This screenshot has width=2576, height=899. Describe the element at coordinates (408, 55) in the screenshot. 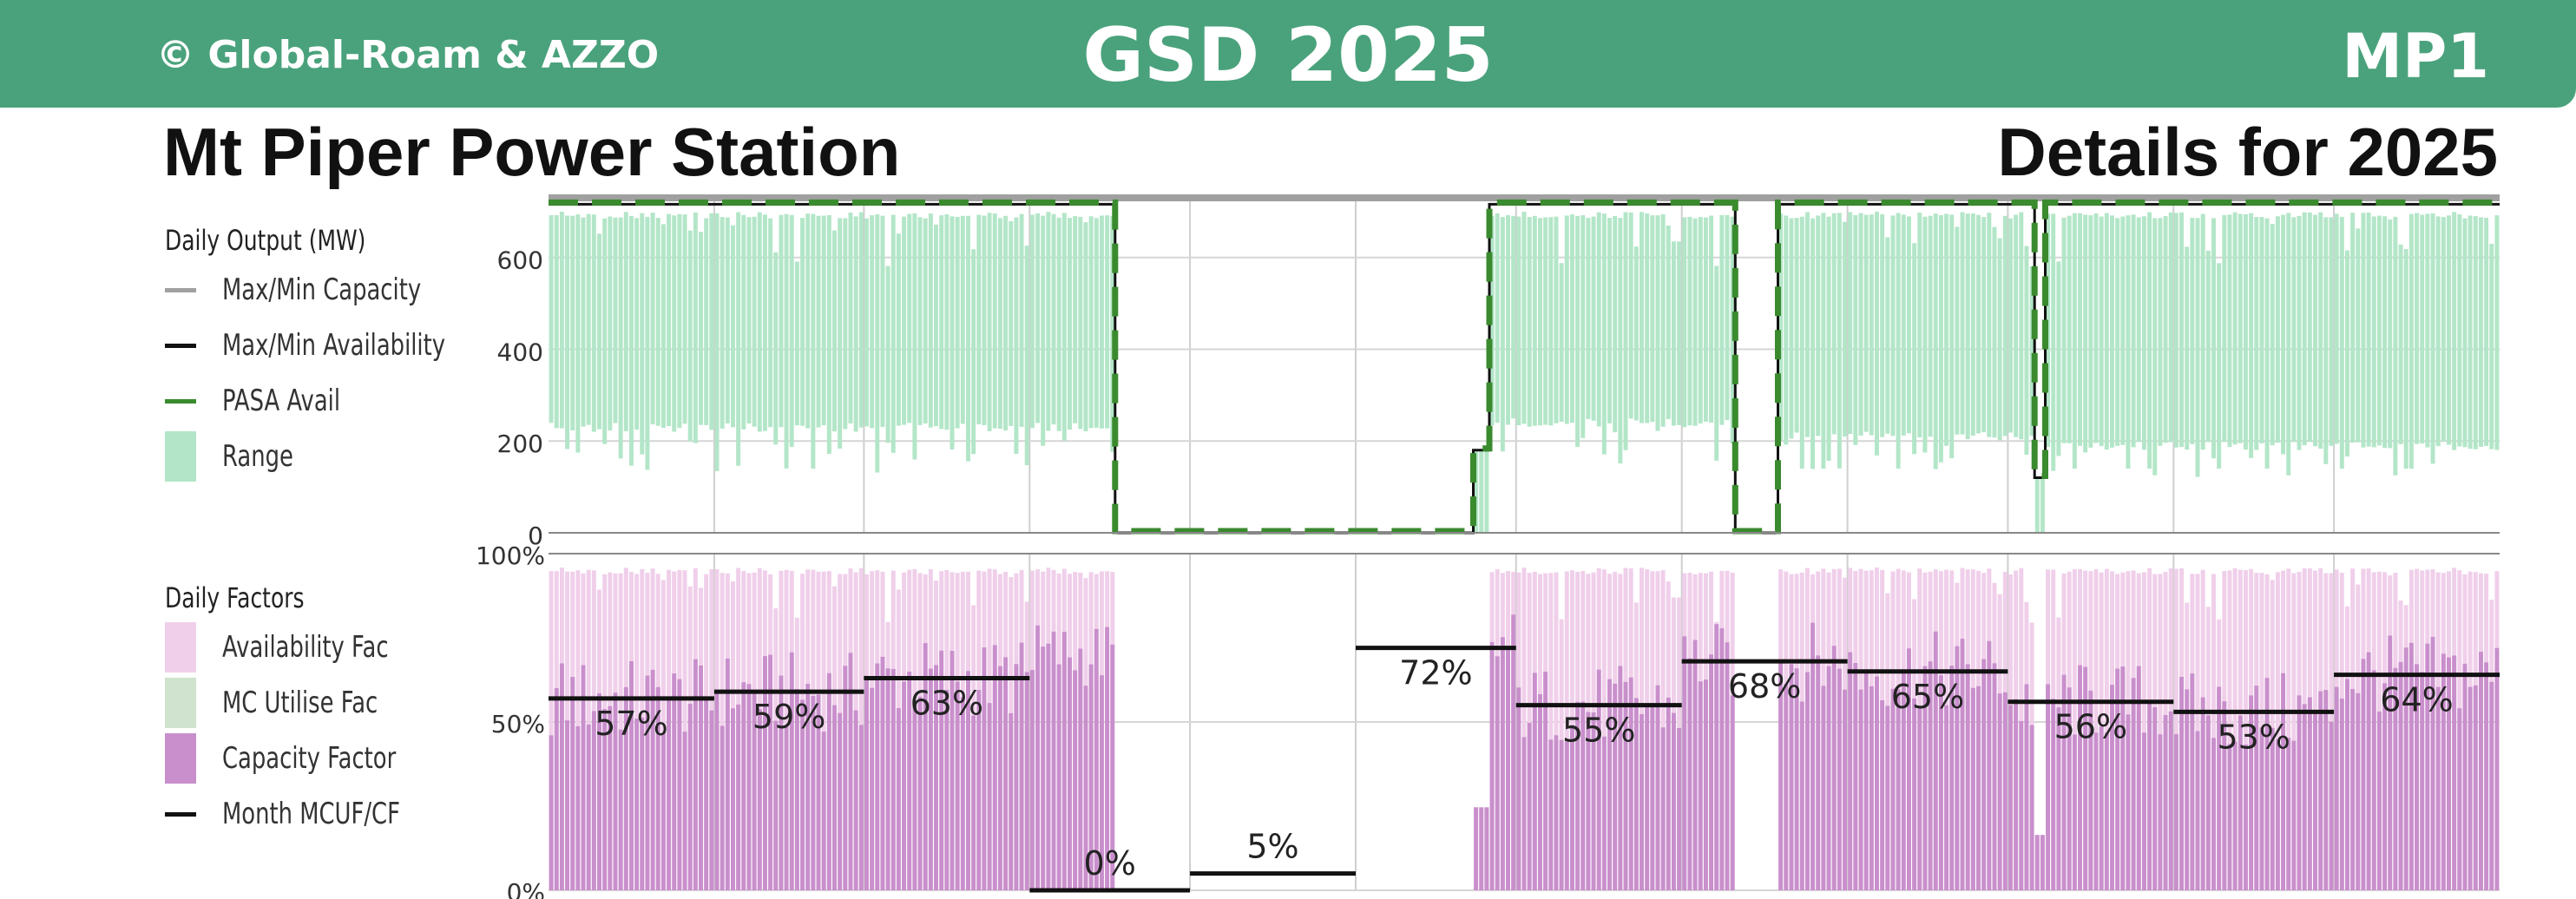

I see `copyright-text: © Global-Roam & AZZO` at that location.